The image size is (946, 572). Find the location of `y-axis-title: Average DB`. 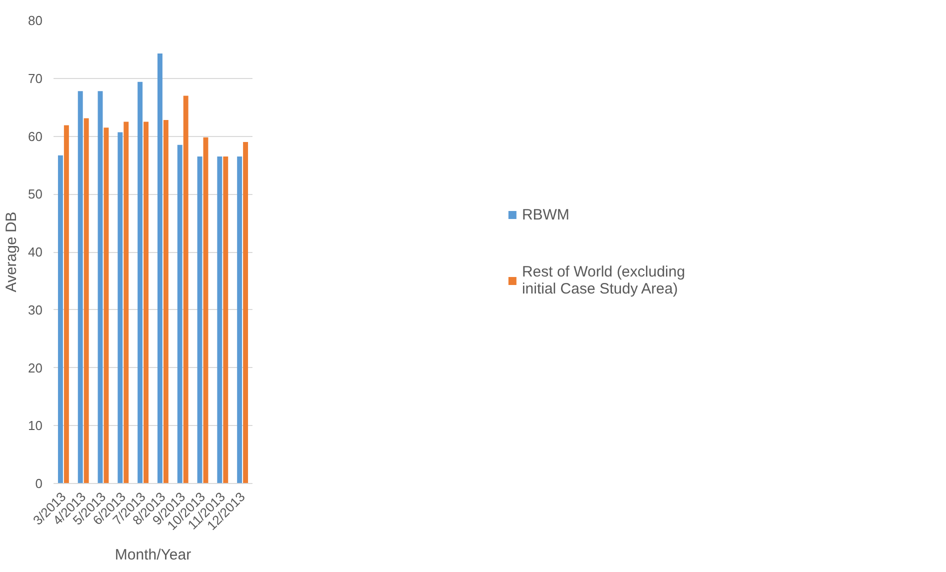

y-axis-title: Average DB is located at coordinates (11, 252).